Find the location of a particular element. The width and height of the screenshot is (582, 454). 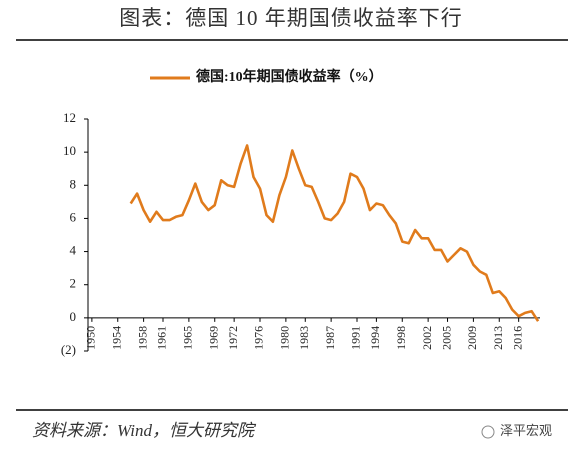

watermark: 泽平宏观 is located at coordinates (526, 430).